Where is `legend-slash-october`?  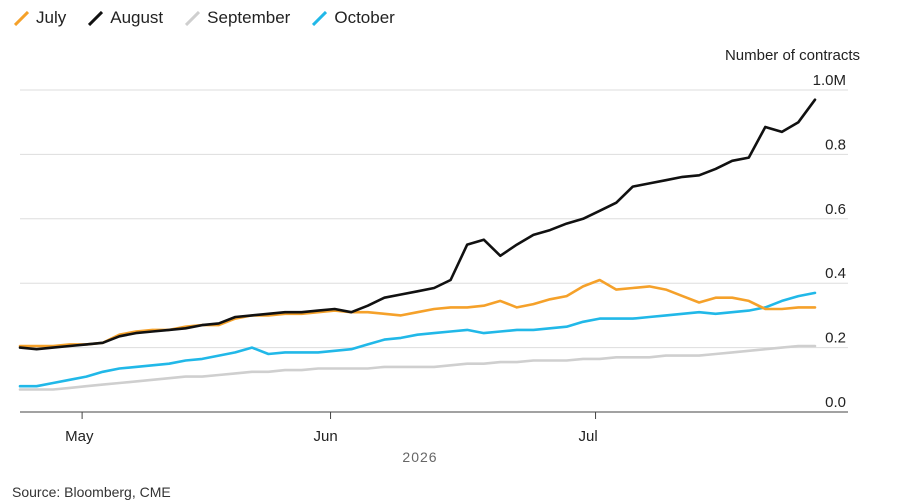 legend-slash-october is located at coordinates (320, 18).